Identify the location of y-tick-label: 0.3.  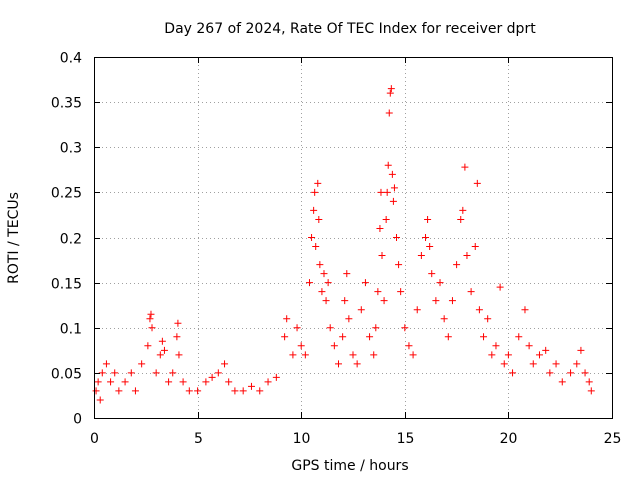
(71, 149).